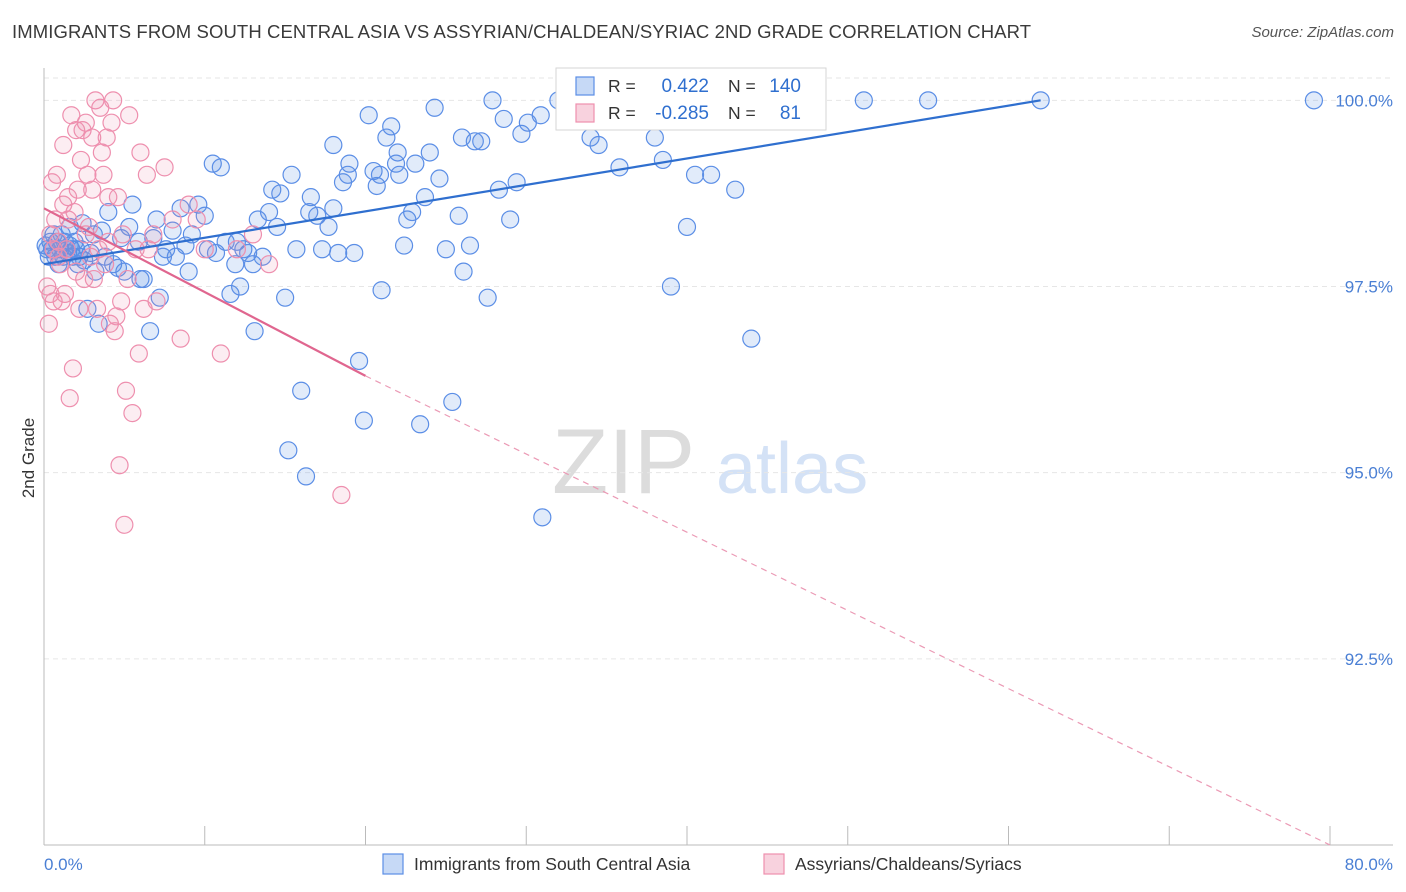  I want to click on legend-swatch-blue, so click(393, 864).